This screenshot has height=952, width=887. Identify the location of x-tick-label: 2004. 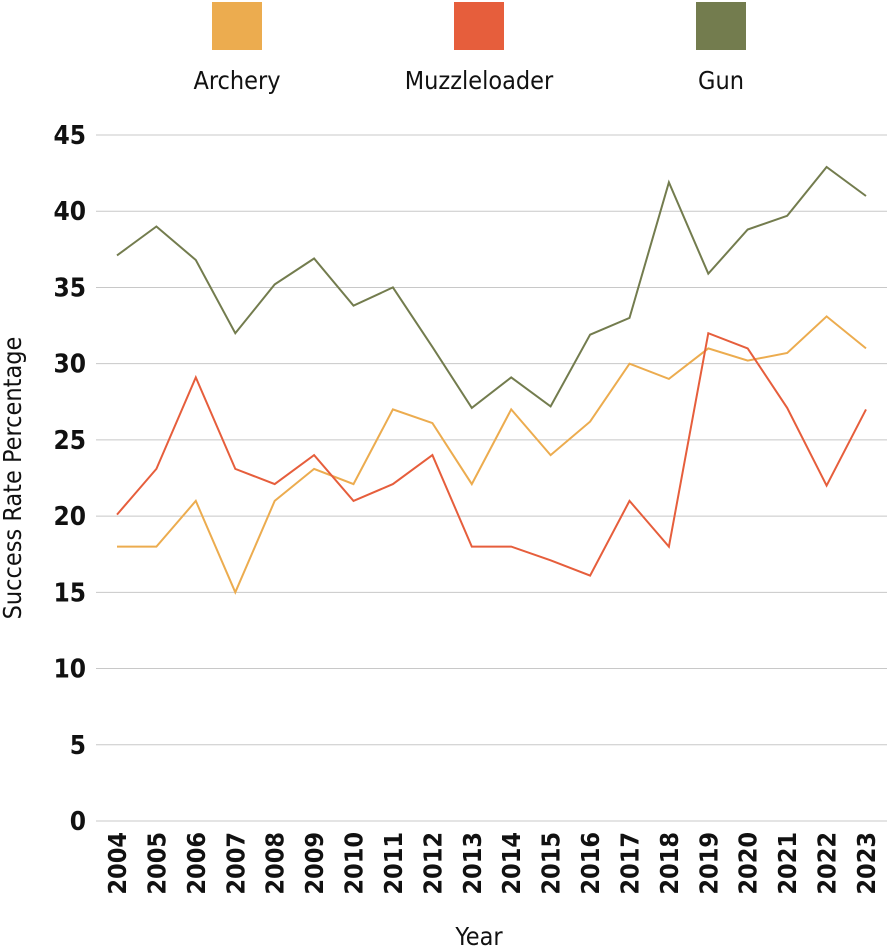
(117, 863).